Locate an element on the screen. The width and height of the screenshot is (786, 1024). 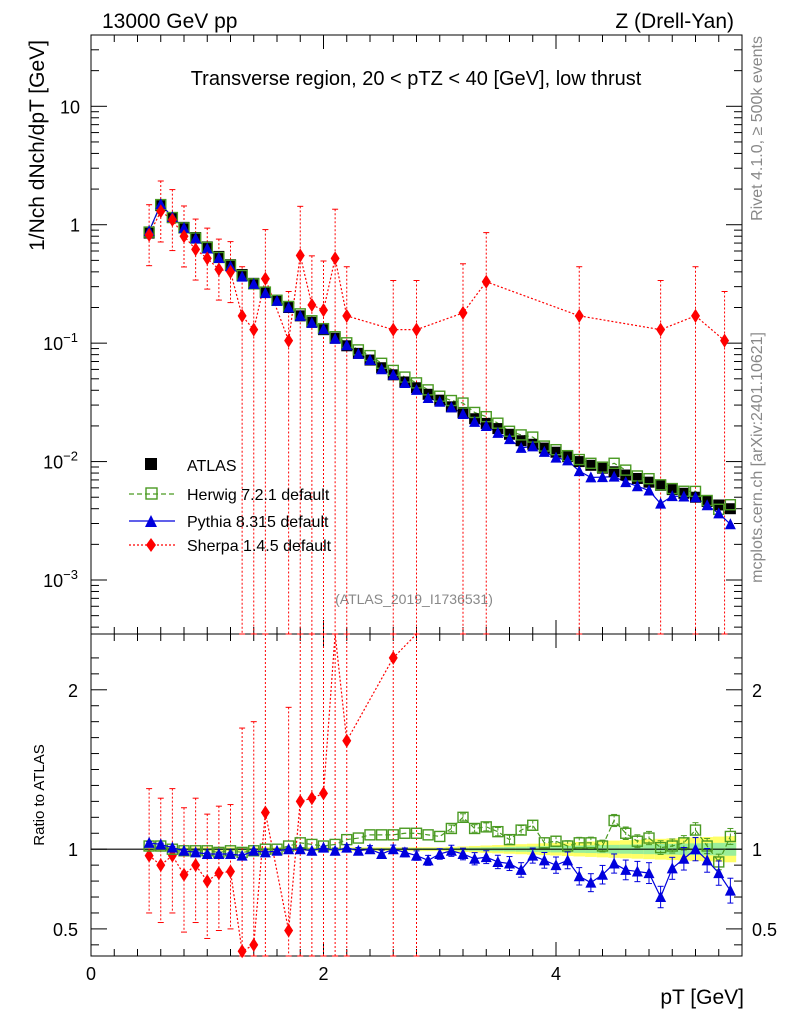
ratio-tick-label-right: 0.5 is located at coordinates (764, 930).